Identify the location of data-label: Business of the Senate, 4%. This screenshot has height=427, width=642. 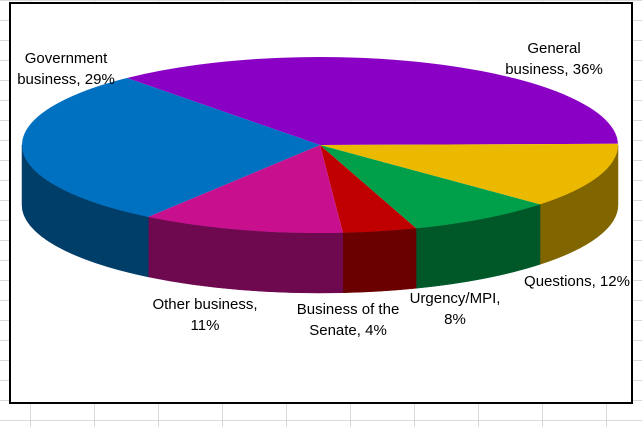
(348, 320).